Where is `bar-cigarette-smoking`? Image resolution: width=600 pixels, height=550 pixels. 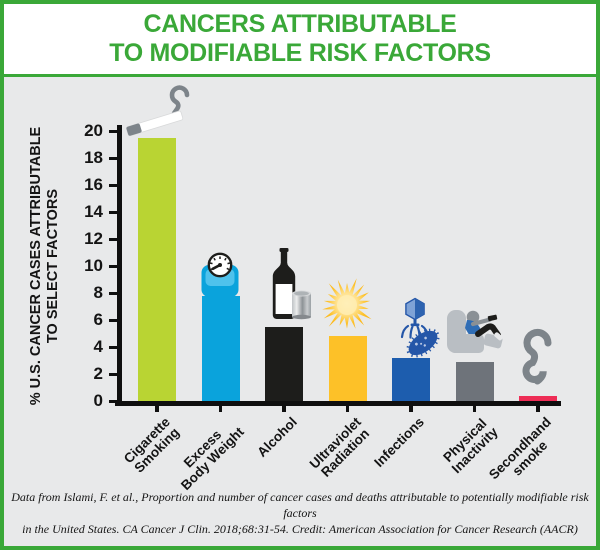 bar-cigarette-smoking is located at coordinates (157, 269).